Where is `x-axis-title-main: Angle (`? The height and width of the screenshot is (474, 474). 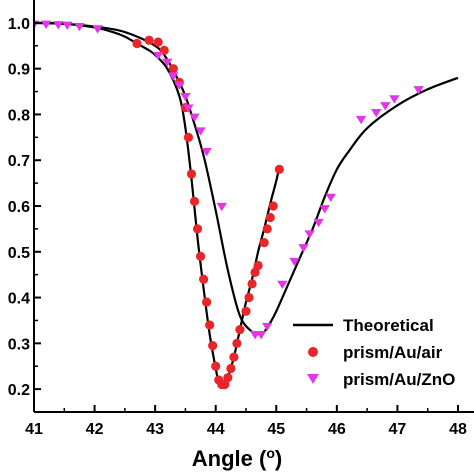 x-axis-title-main: Angle ( is located at coordinates (229, 458).